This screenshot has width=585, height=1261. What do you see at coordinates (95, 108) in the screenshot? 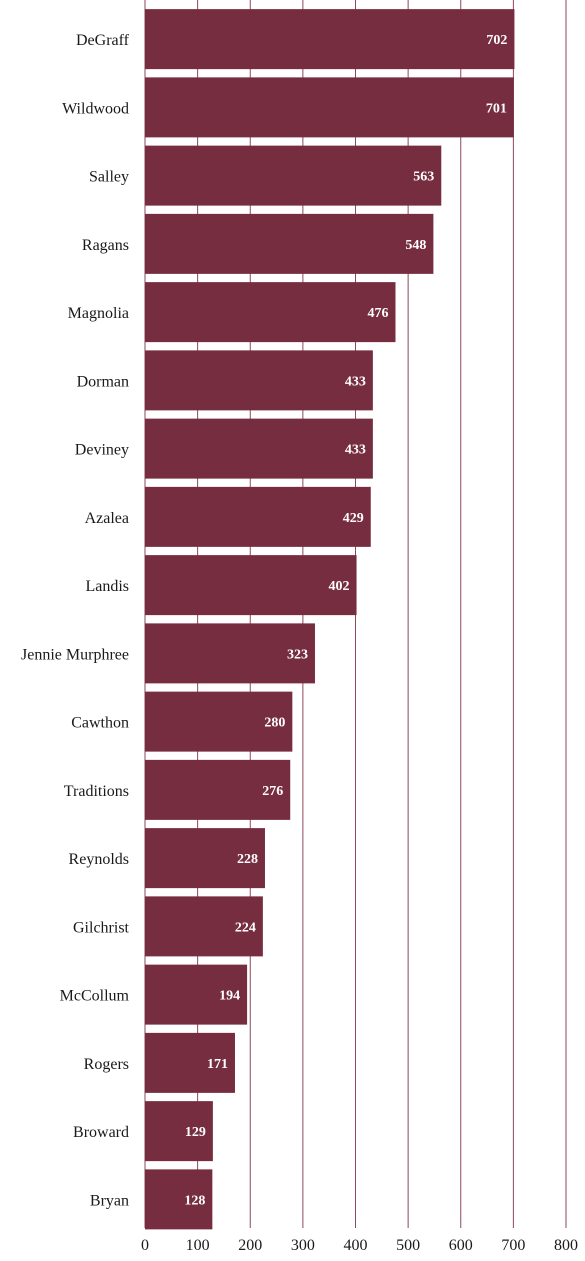
I see `category-label-1: Wildwood` at bounding box center [95, 108].